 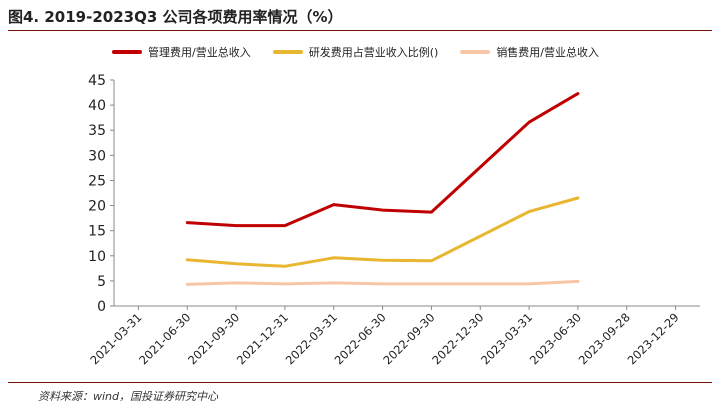 What do you see at coordinates (457, 338) in the screenshot?
I see `x-tick-label: 2022-12-30` at bounding box center [457, 338].